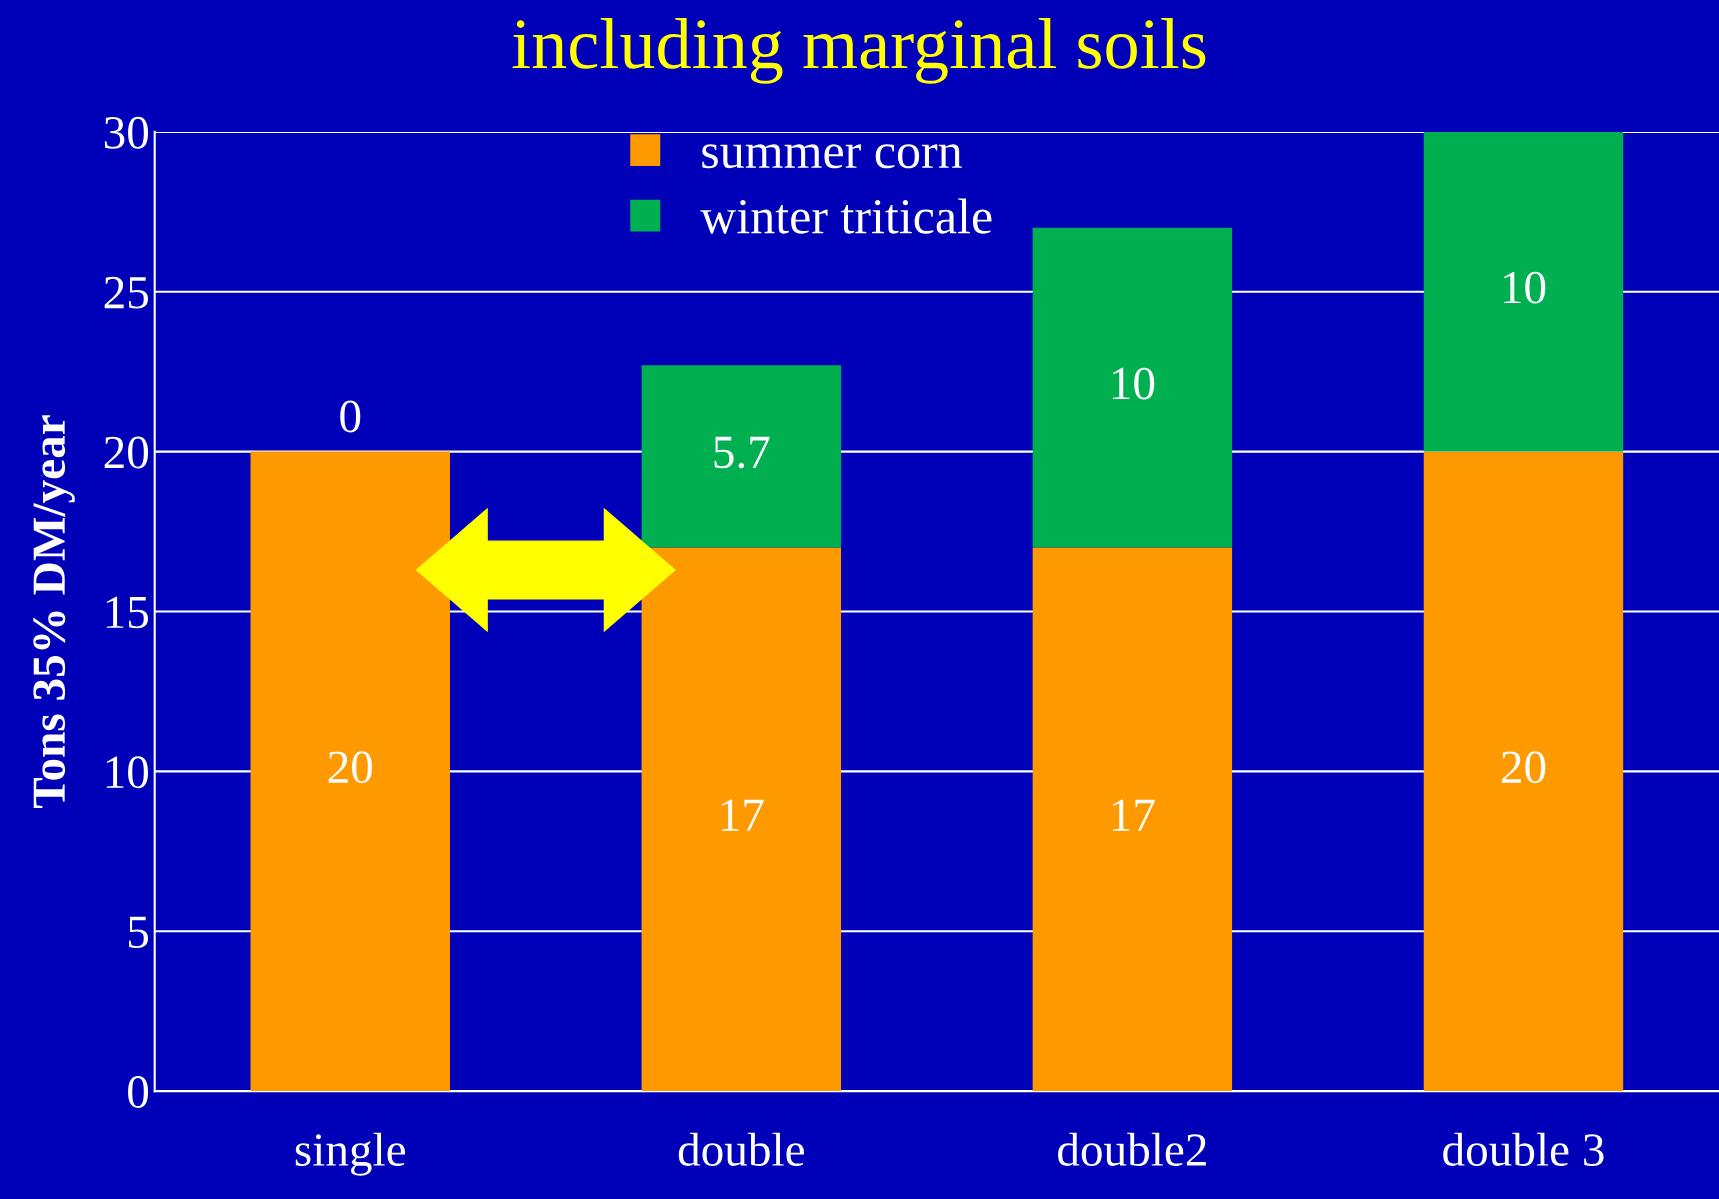 The width and height of the screenshot is (1719, 1199). What do you see at coordinates (741, 1149) in the screenshot?
I see `x-tick-label: double` at bounding box center [741, 1149].